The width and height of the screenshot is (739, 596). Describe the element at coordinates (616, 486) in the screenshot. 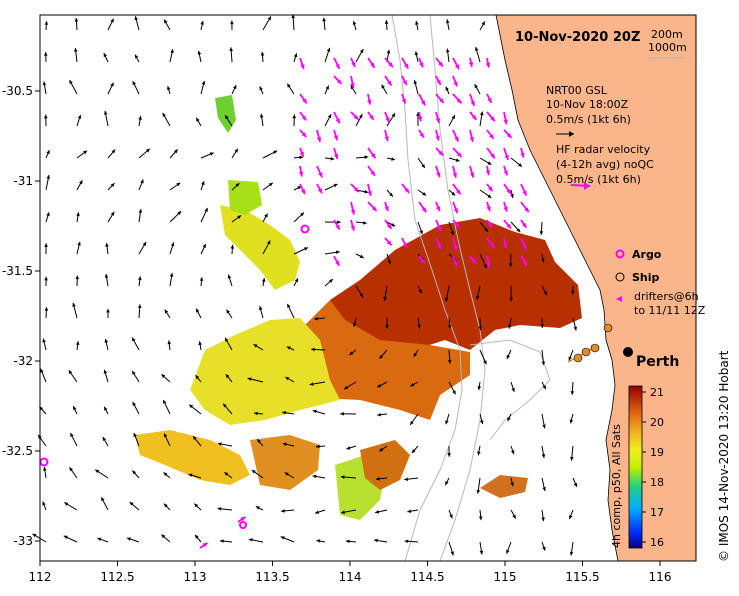

I see `colorbar-label: 4h comp, p50, All Sats` at that location.